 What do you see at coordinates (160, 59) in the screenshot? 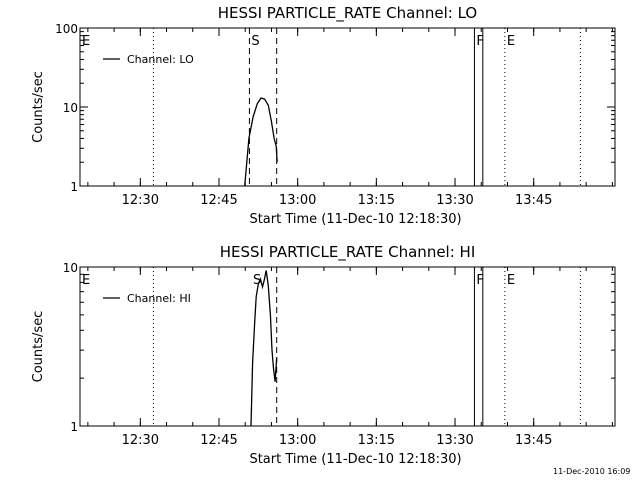
I see `legend-label: Channel: LO` at bounding box center [160, 59].